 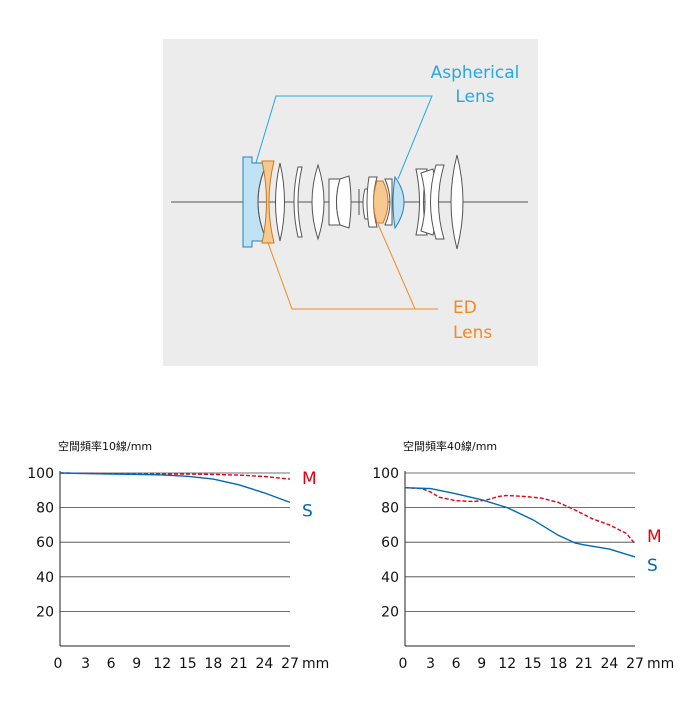 I want to click on ed-lens-element-rear, so click(x=381, y=202).